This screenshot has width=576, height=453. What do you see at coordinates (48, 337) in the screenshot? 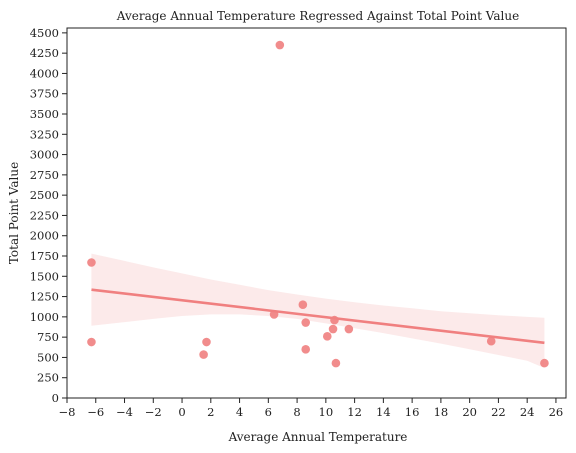
I see `y-tick-label: 750` at bounding box center [48, 337].